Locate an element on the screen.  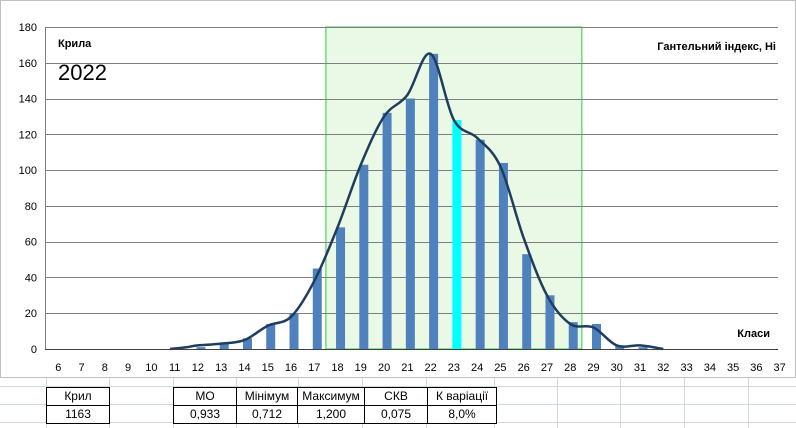
chart-subtitle: Крила is located at coordinates (75, 44).